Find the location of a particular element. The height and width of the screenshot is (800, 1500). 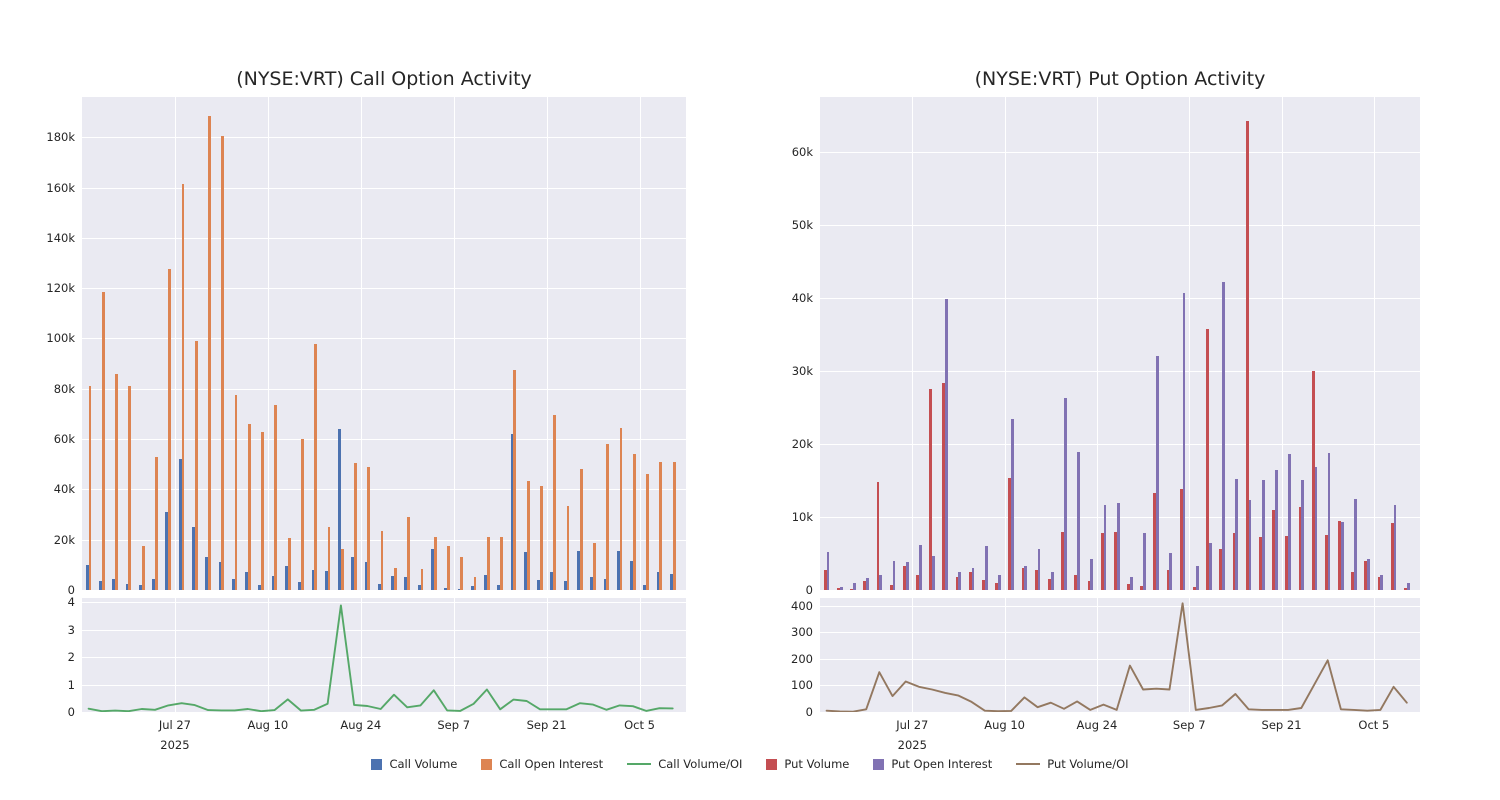

y-tick-label: 60k is located at coordinates (64, 439).